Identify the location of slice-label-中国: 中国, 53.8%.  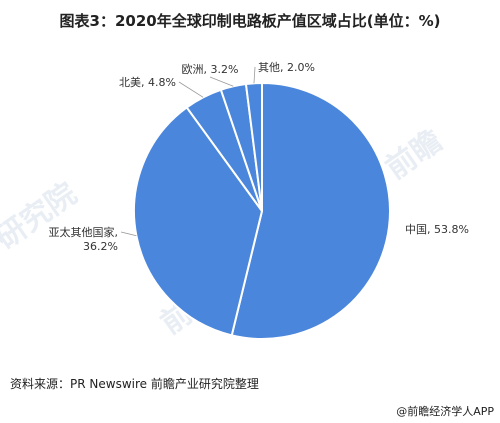
(437, 229).